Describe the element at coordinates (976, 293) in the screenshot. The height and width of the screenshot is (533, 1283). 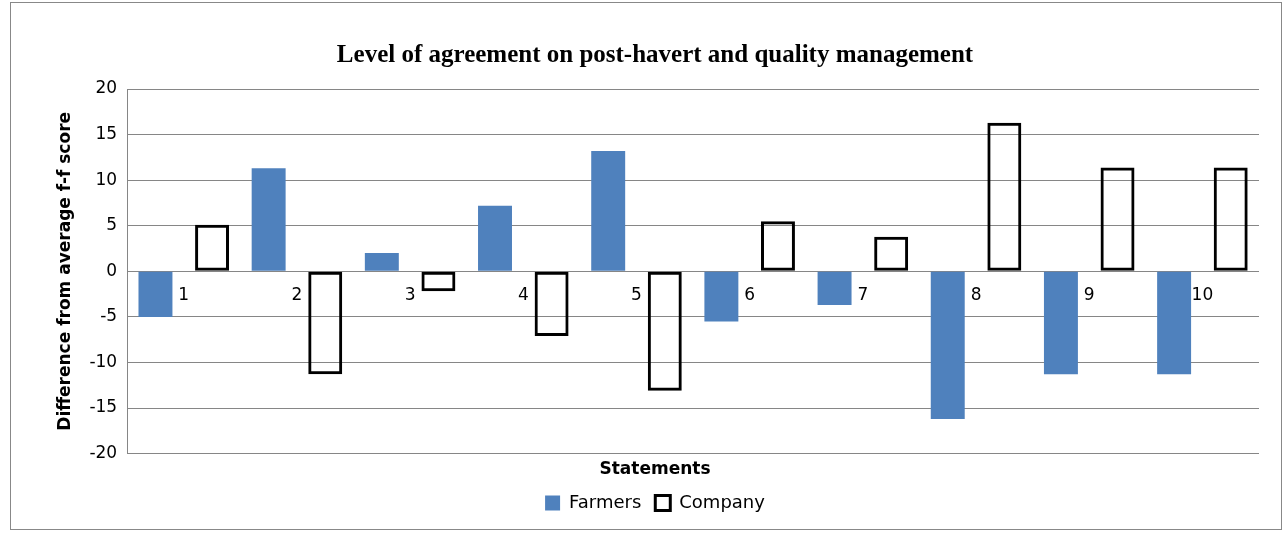
I see `x-tick-label: 8` at that location.